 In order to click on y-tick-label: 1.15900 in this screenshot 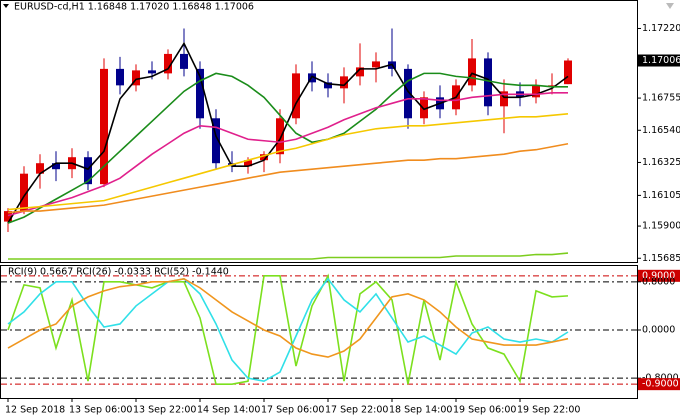, I will do `click(661, 226)`.